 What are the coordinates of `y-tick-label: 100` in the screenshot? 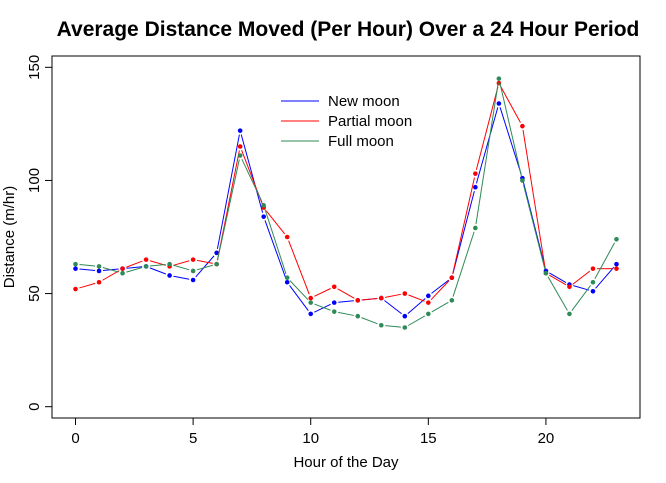 It's located at (34, 180).